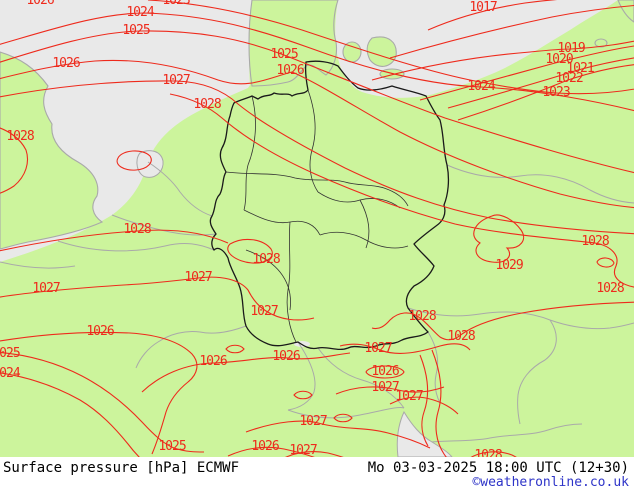 This screenshot has height=490, width=634. Describe the element at coordinates (314, 454) in the screenshot. I see `isobar-line-alps-1027e` at that location.